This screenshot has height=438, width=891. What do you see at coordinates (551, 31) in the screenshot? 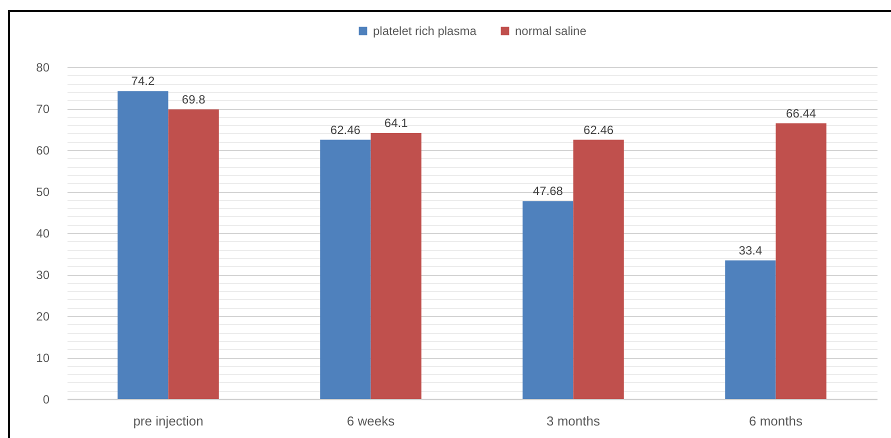
I see `legend-label: normal saline` at bounding box center [551, 31].